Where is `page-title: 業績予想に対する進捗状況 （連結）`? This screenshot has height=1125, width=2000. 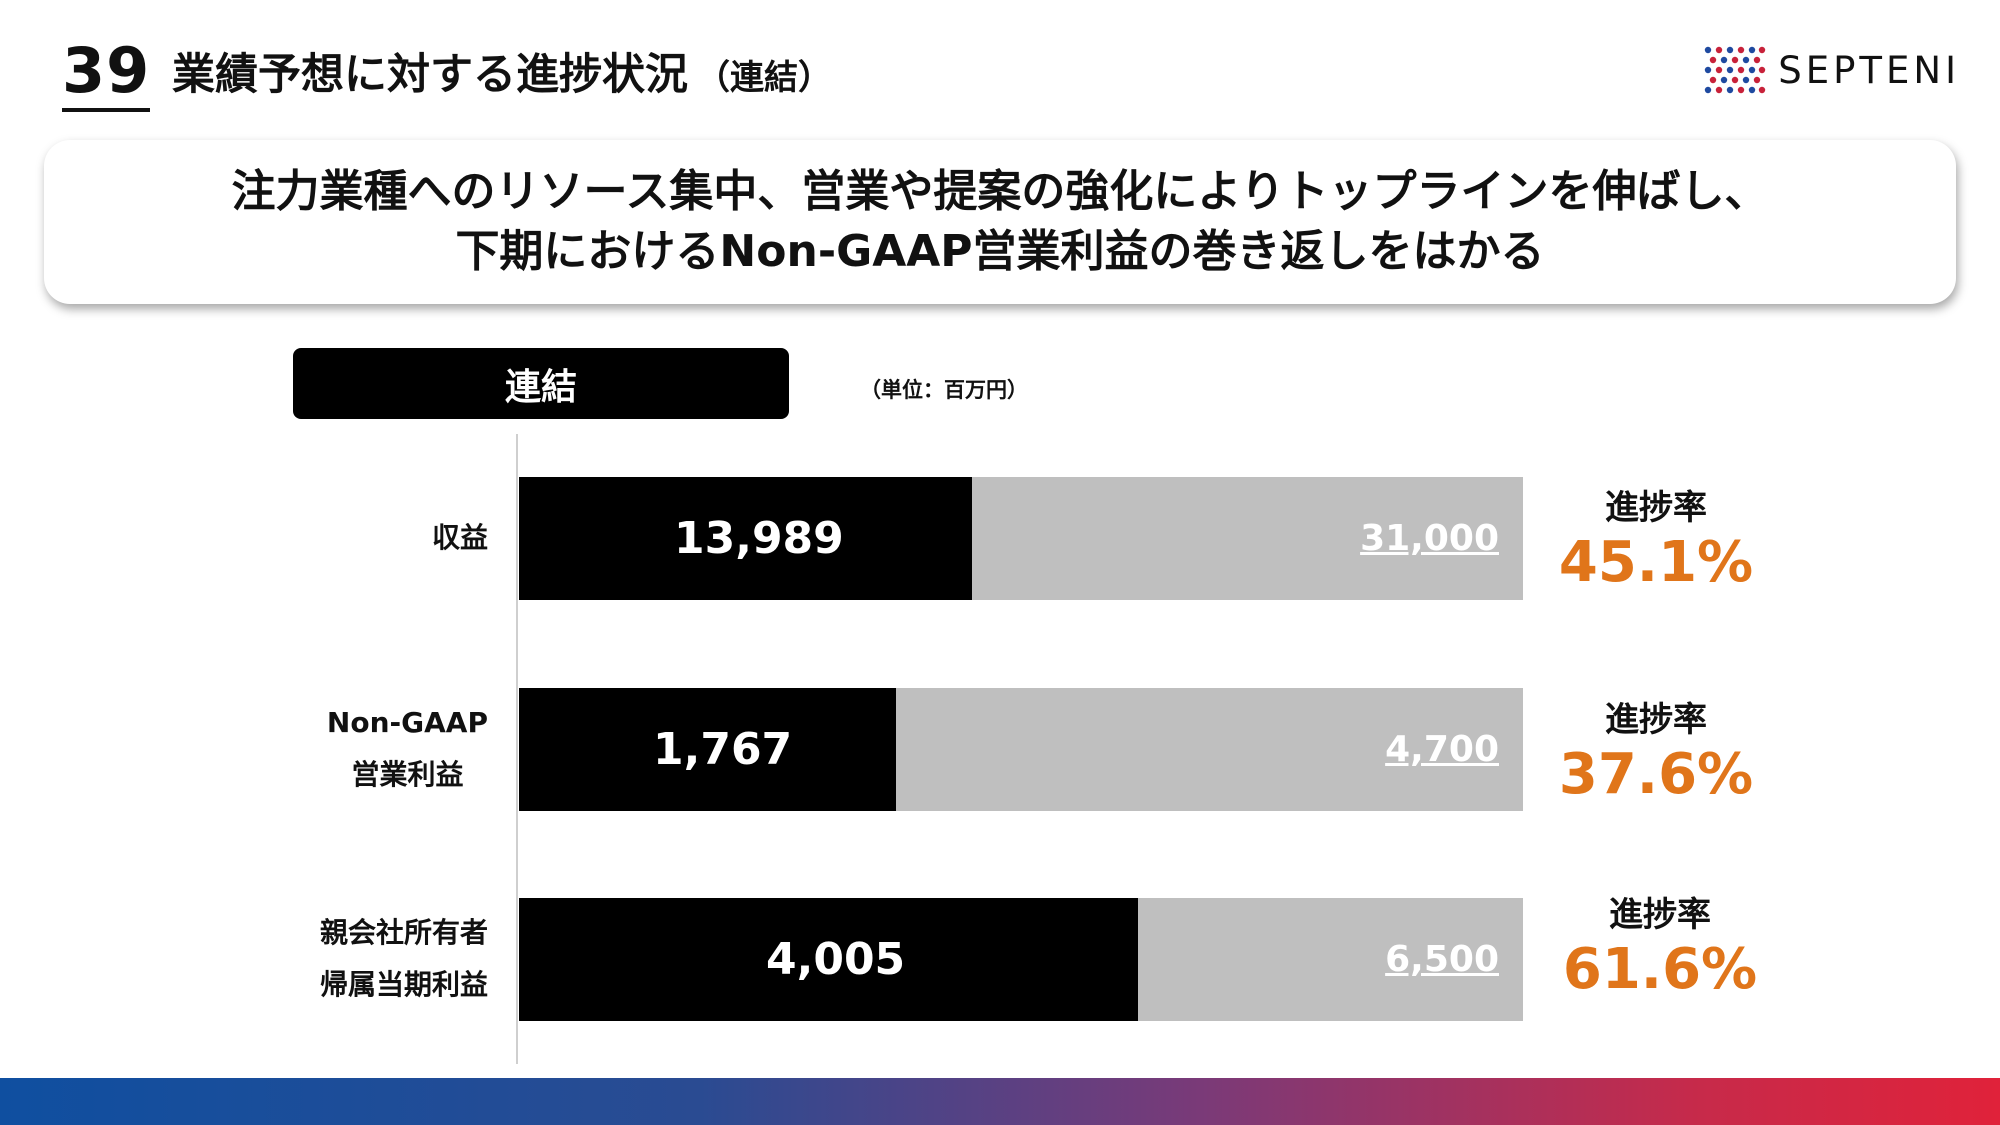
page-title: 業績予想に対する進捗状況 （連結） is located at coordinates (502, 75).